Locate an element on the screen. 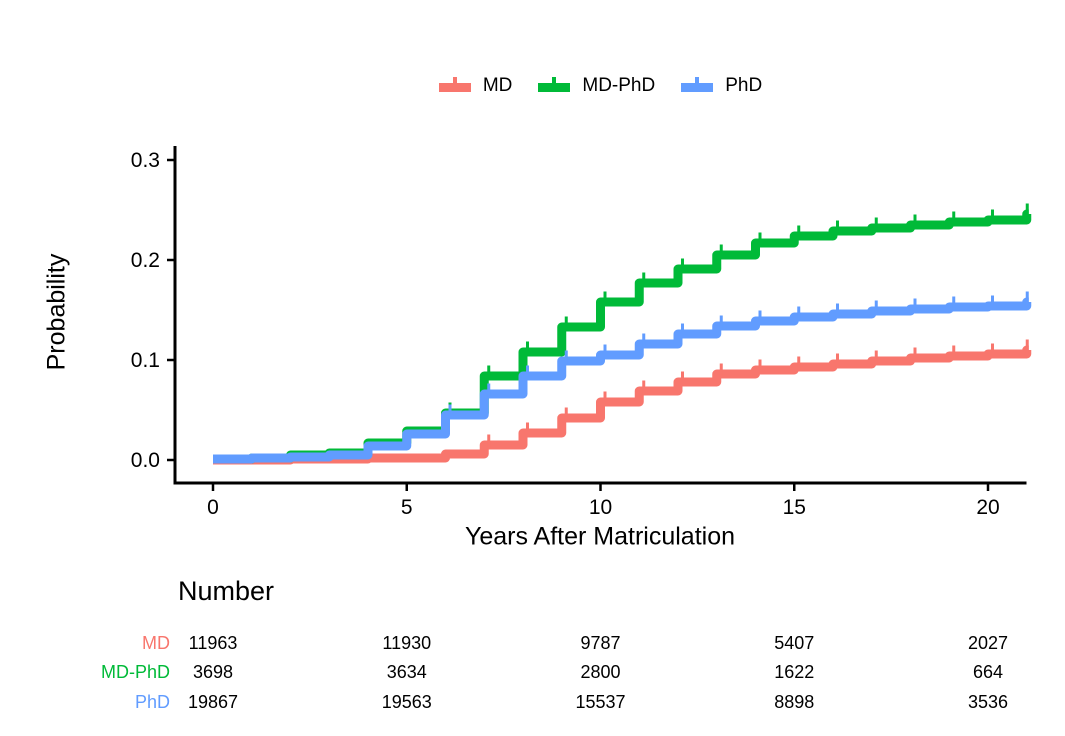  risk-count: 11963 is located at coordinates (213, 643).